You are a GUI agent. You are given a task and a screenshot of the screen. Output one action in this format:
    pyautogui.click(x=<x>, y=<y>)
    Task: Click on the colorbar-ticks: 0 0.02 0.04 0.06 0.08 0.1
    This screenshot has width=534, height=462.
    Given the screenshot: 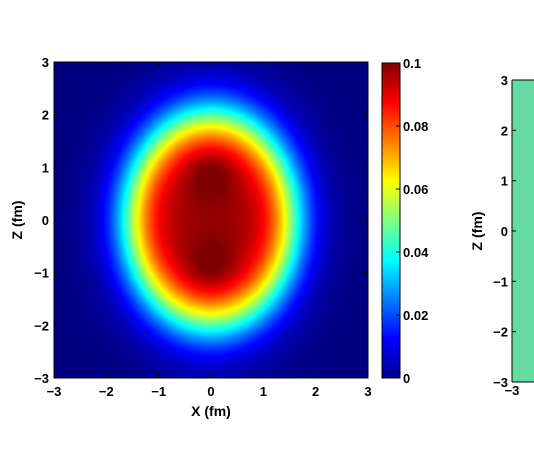 What is the action you would take?
    pyautogui.click(x=412, y=221)
    